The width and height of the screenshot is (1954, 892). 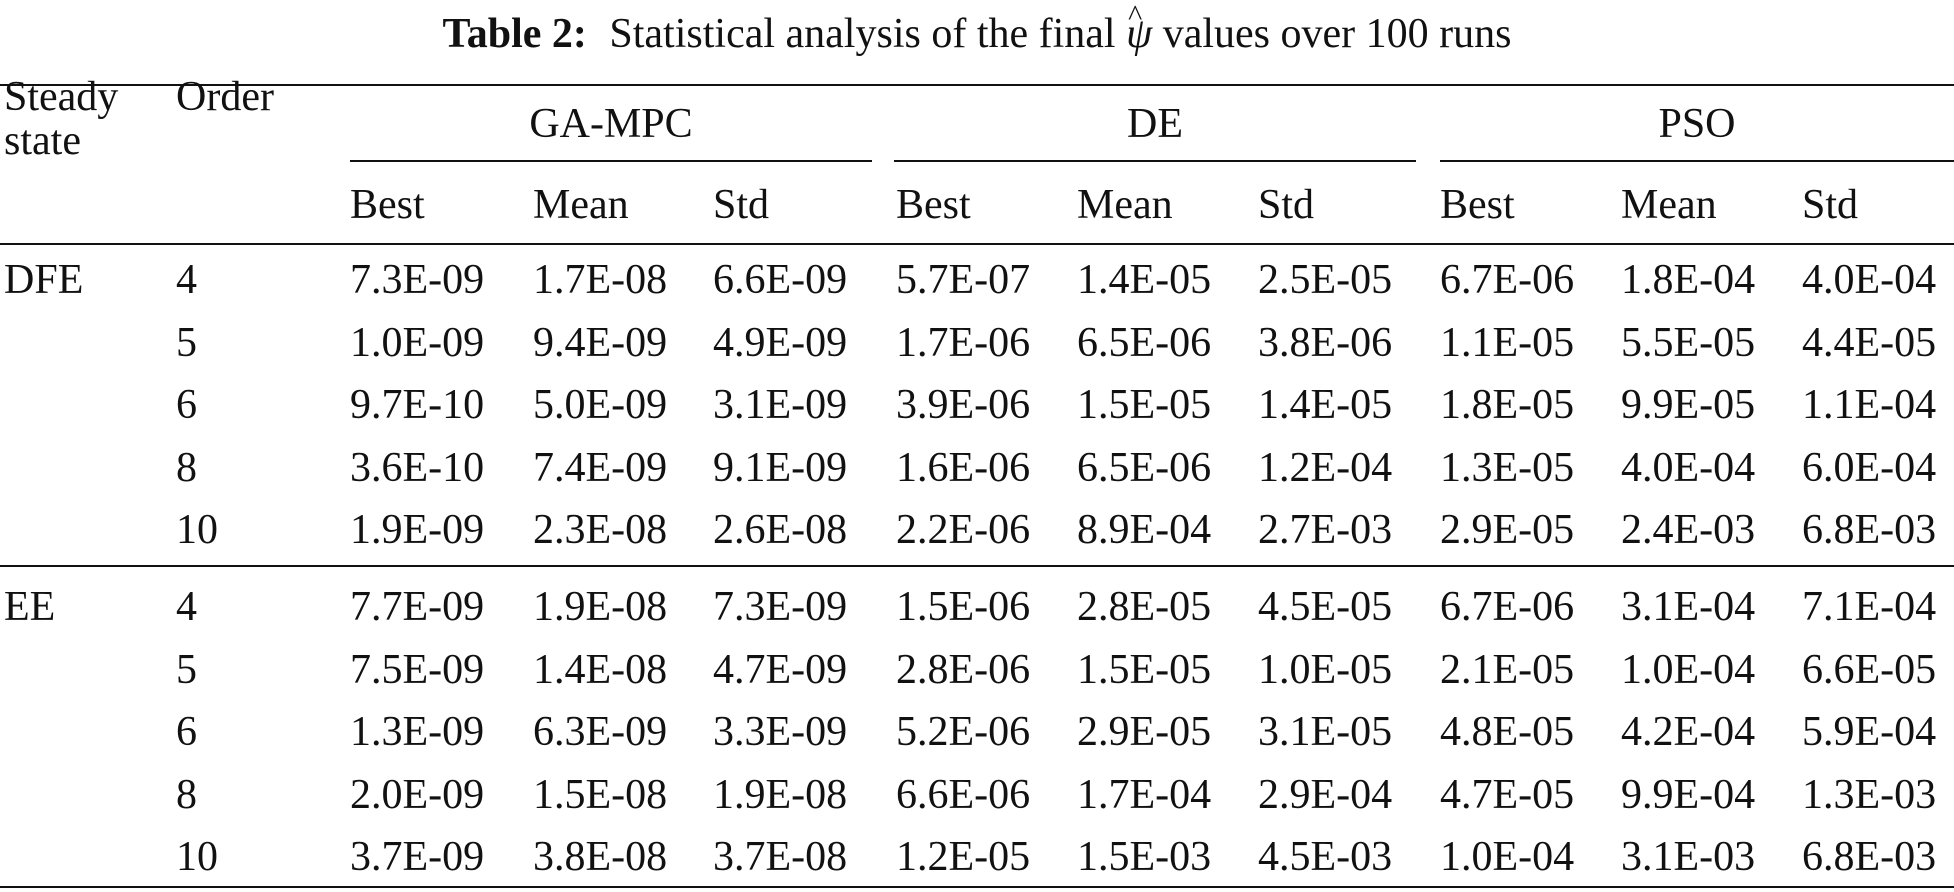 I want to click on value-cell-de-std: 2.9E-04, so click(x=1325, y=795).